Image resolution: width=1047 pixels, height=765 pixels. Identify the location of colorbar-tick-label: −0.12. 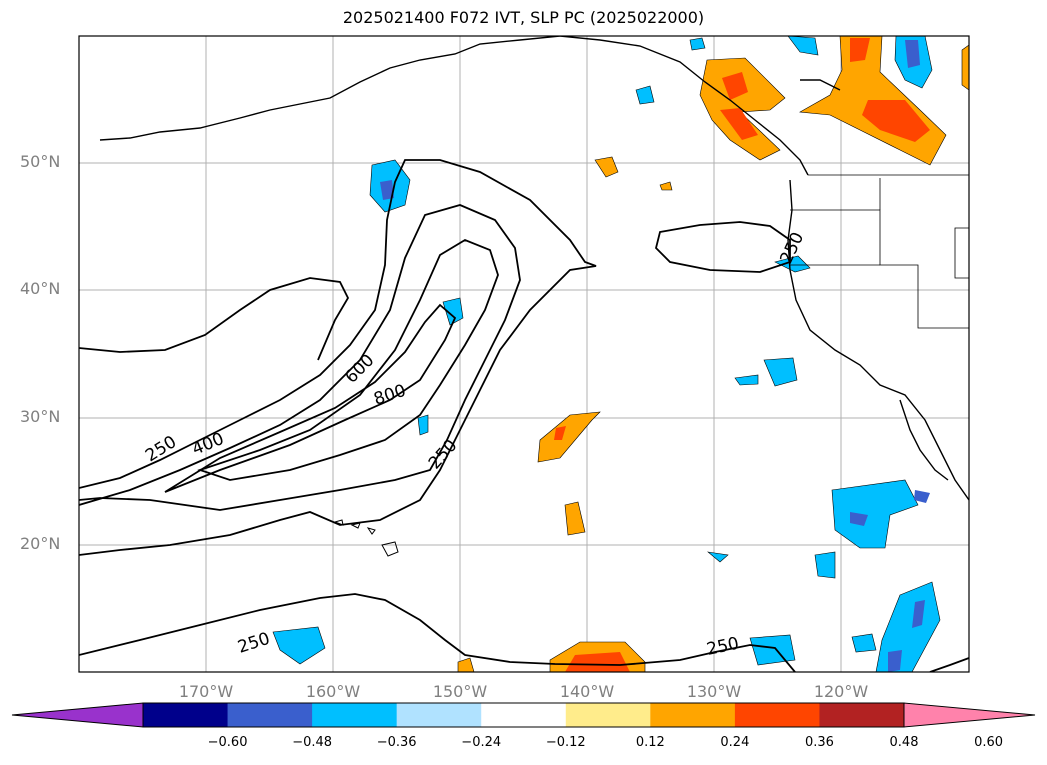
(565, 742).